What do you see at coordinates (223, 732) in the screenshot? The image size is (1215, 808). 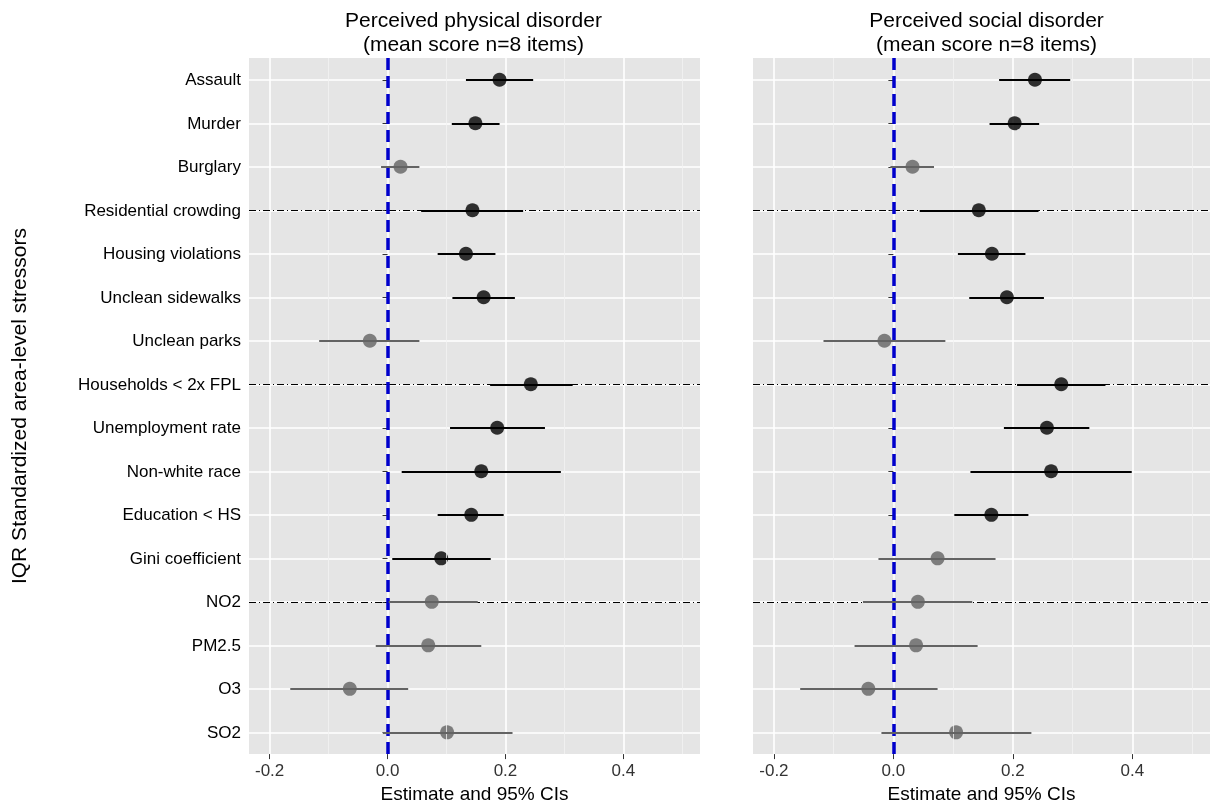 I see `y-tick-label: SO2` at bounding box center [223, 732].